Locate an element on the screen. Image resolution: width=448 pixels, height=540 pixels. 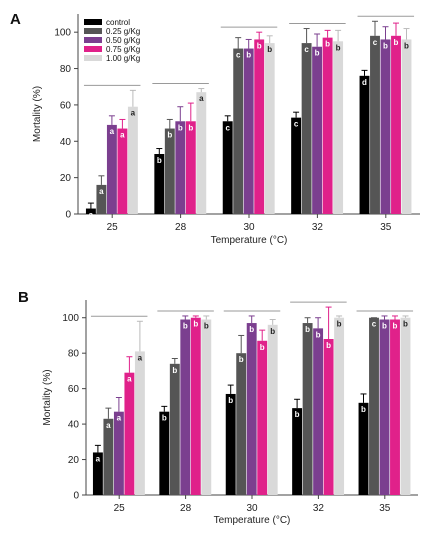
panel-a-y-tick-label: 20 is located at coordinates (66, 178).